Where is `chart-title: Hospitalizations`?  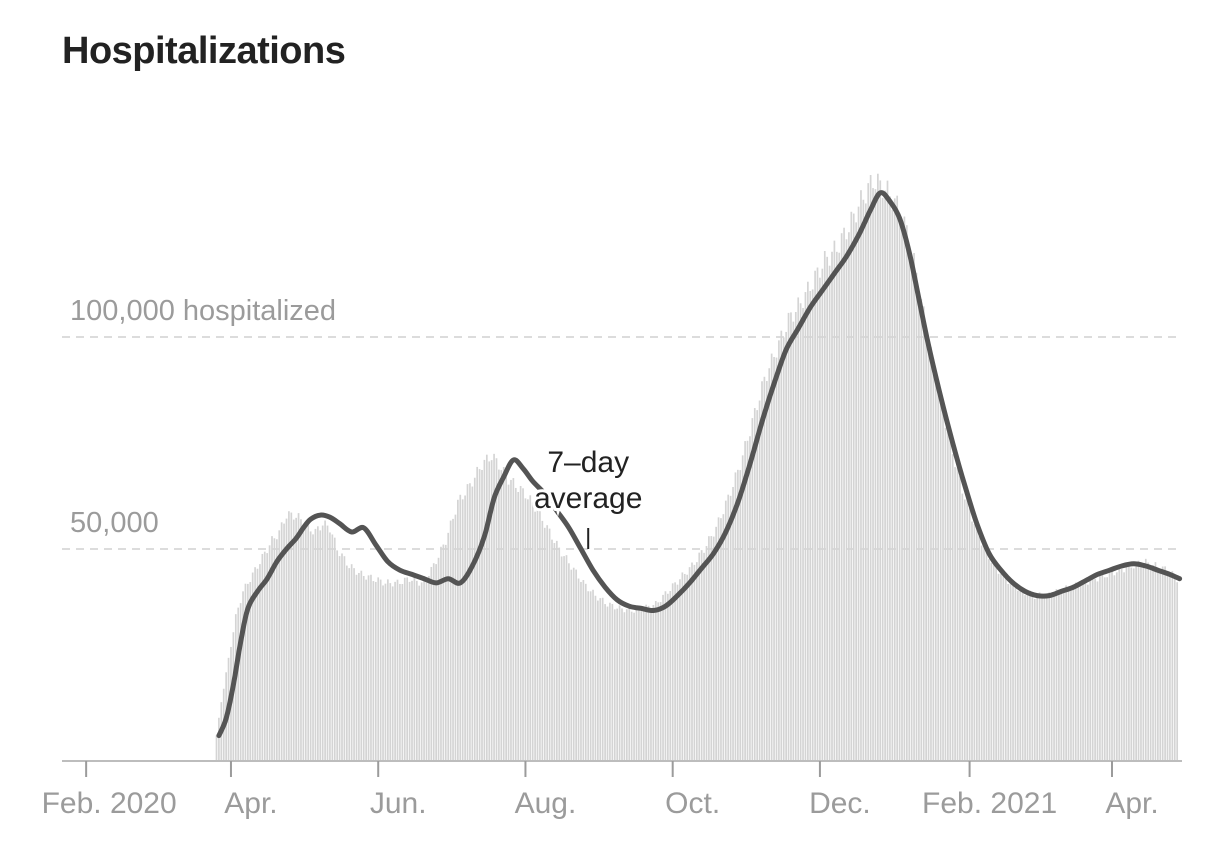 chart-title: Hospitalizations is located at coordinates (204, 51).